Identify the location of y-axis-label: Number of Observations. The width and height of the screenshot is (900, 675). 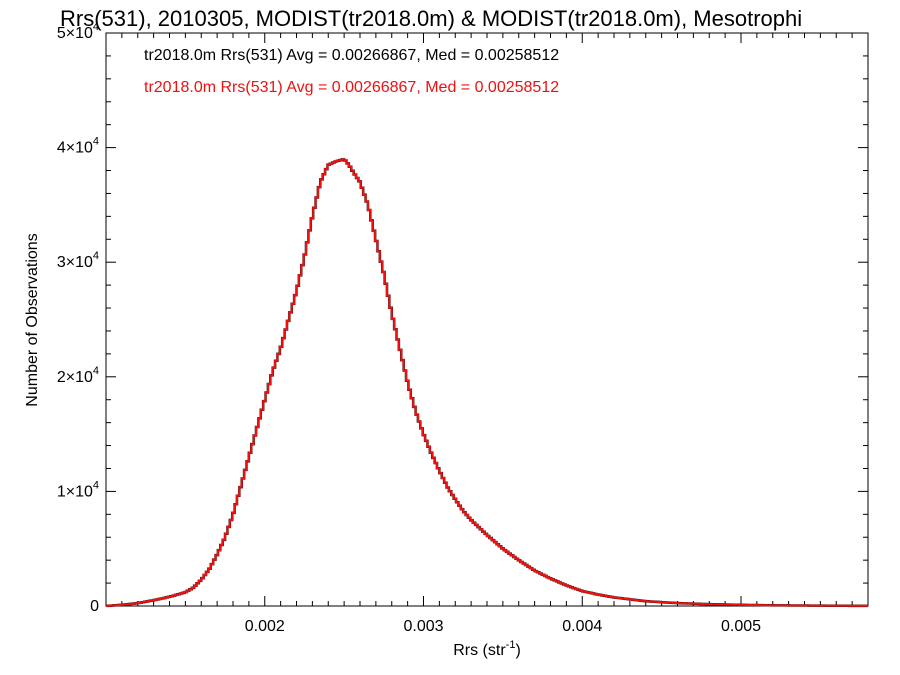
(32, 319).